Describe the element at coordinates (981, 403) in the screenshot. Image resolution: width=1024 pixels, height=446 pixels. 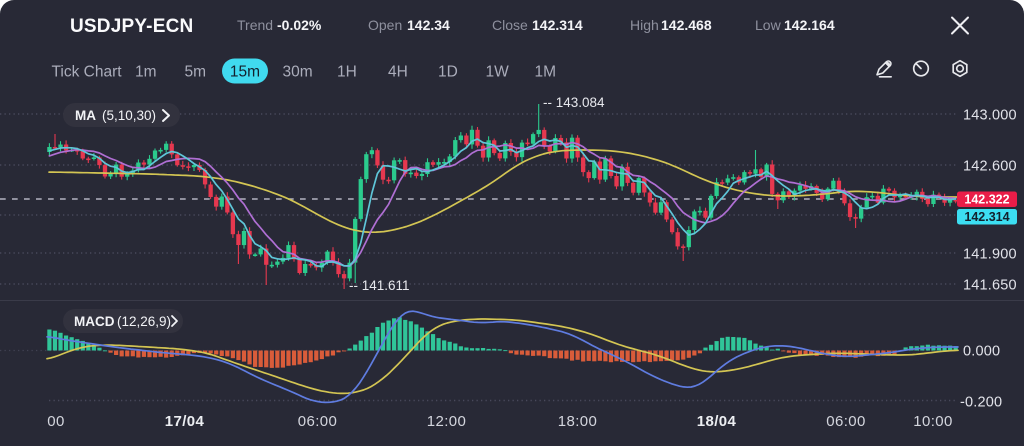
I see `svg-text: -0.200` at that location.